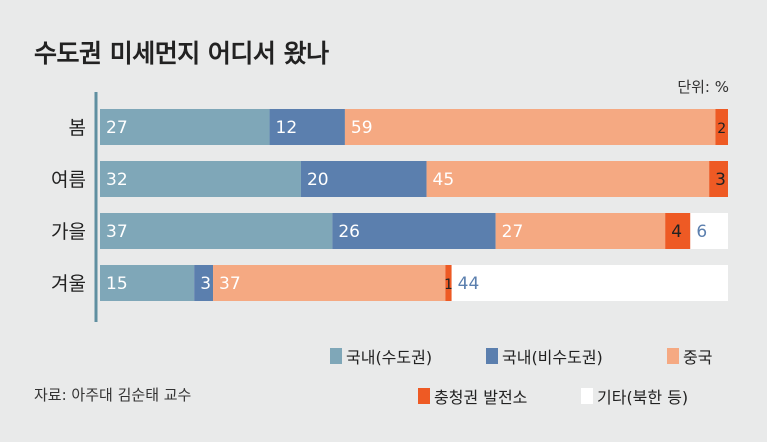  Describe the element at coordinates (362, 128) in the screenshot. I see `bar-value-label-0-2: 59` at that location.